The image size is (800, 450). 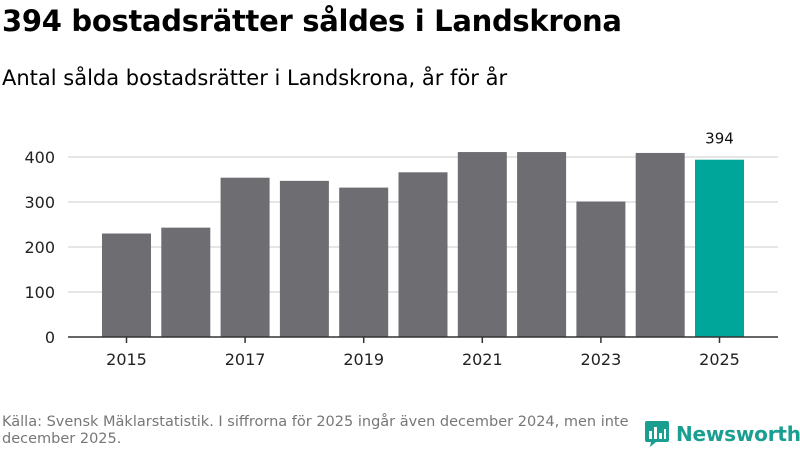 I want to click on x-tick-label: 2019, so click(x=363, y=359).